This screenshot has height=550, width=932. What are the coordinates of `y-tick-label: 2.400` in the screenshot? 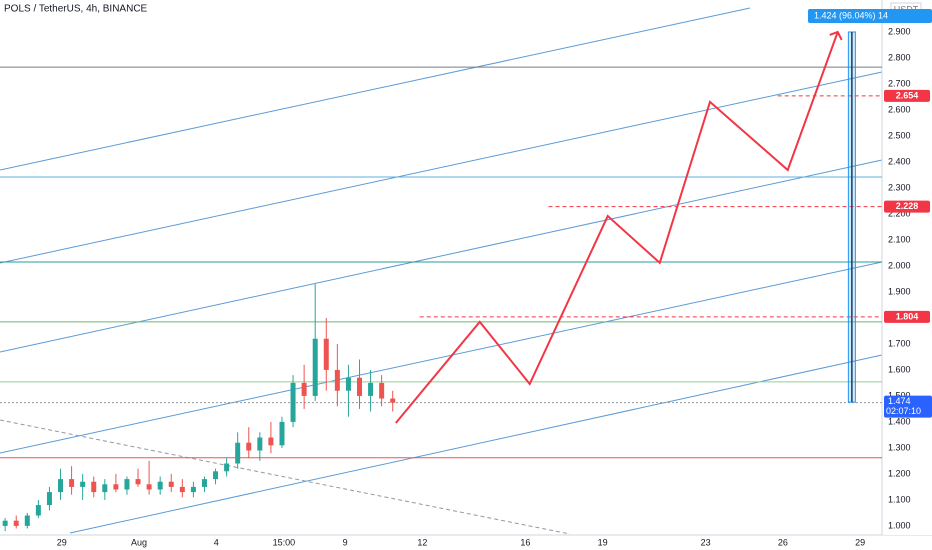 It's located at (899, 161).